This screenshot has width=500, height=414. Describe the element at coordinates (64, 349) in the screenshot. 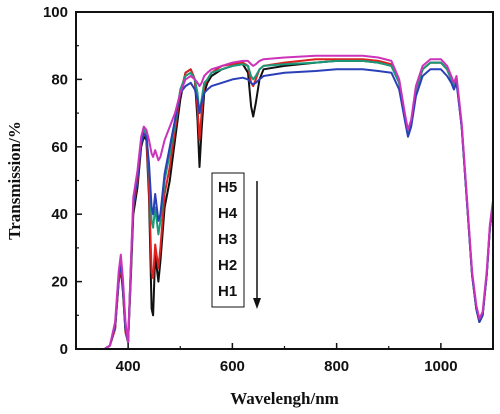

I see `y-tick-label-0: 0` at that location.